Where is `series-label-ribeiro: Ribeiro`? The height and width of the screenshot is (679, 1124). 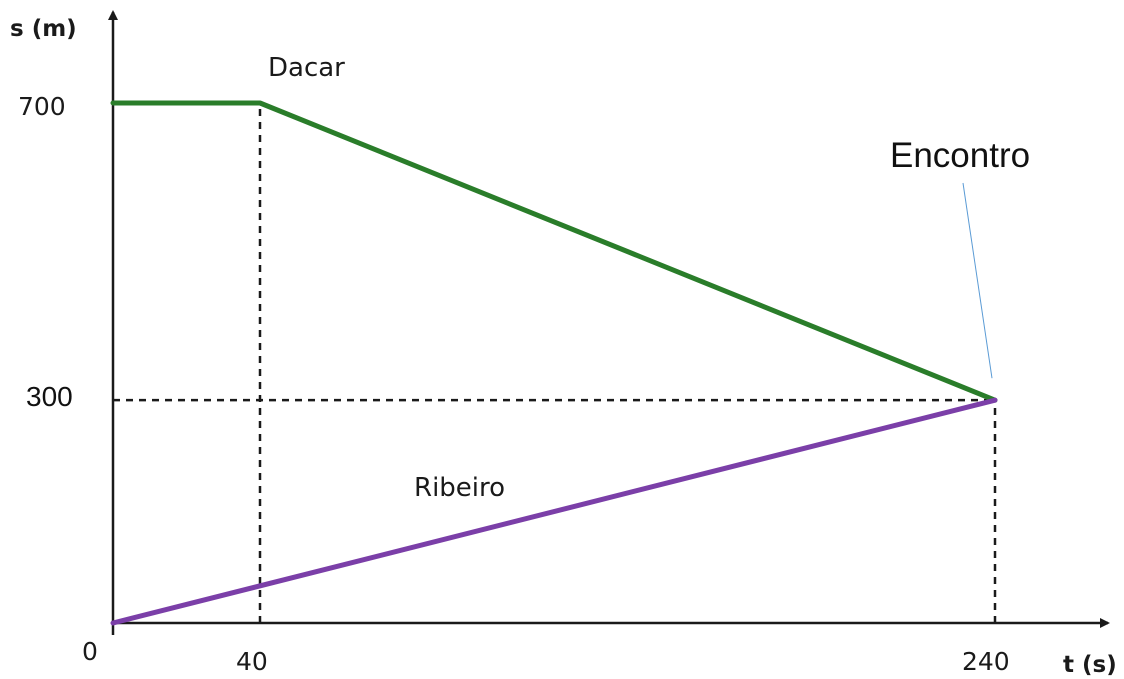
series-label-ribeiro: Ribeiro is located at coordinates (459, 488).